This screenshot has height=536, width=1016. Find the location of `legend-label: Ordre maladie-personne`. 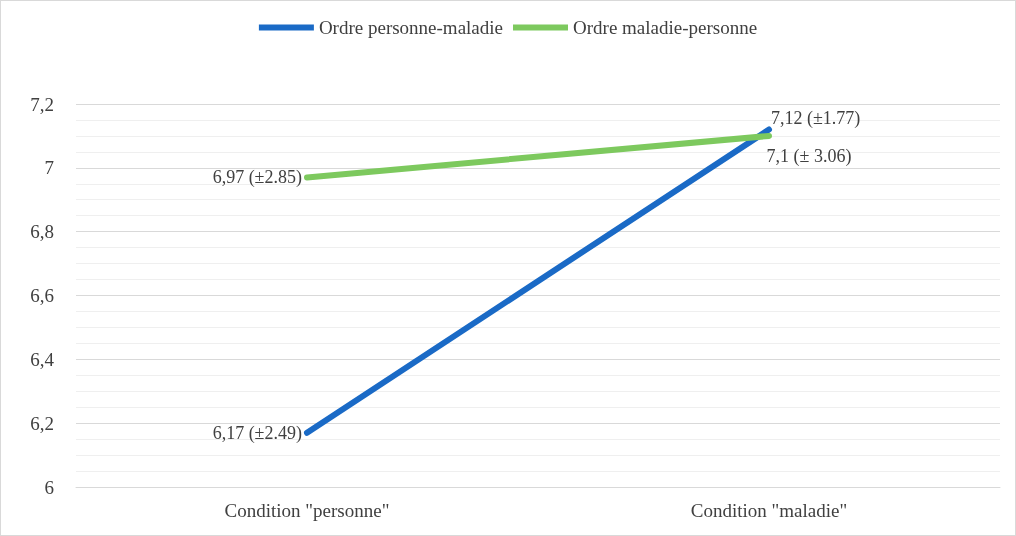

legend-label: Ordre maladie-personne is located at coordinates (665, 27).